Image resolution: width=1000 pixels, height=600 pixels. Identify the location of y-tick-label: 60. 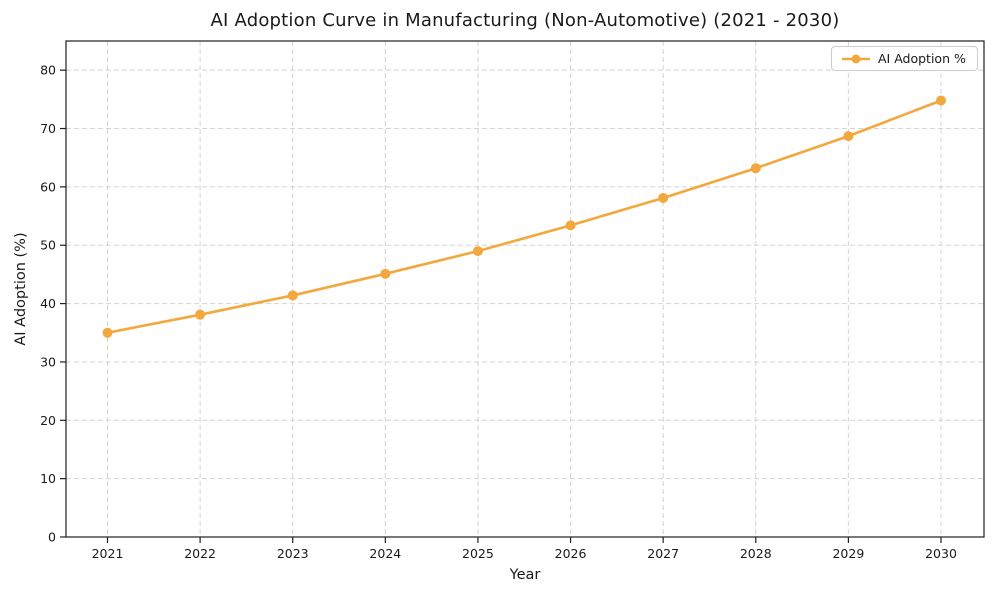
(48, 186).